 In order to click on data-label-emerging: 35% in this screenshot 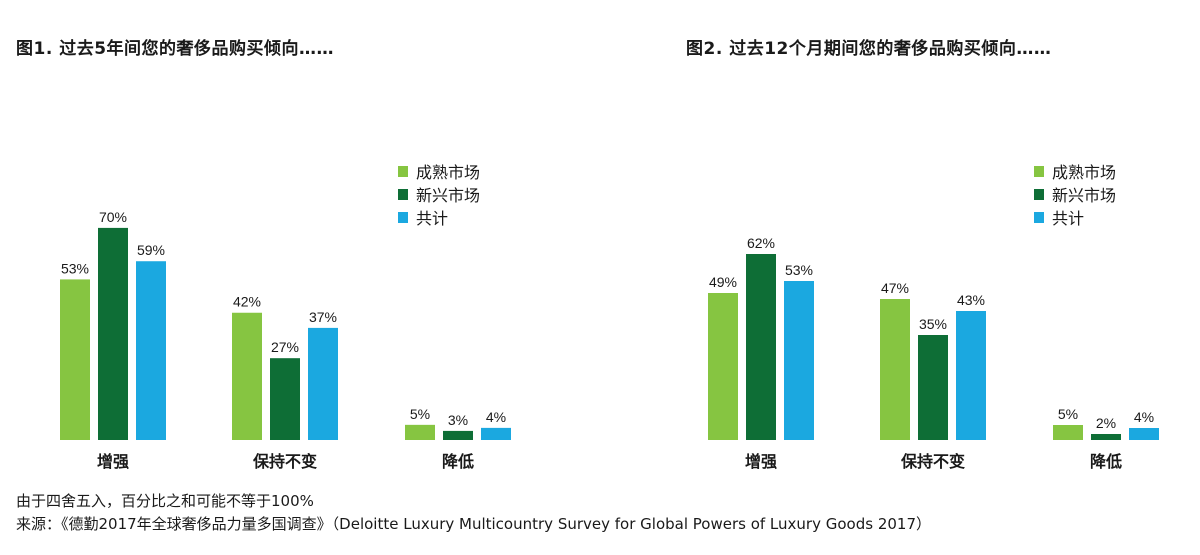, I will do `click(933, 324)`.